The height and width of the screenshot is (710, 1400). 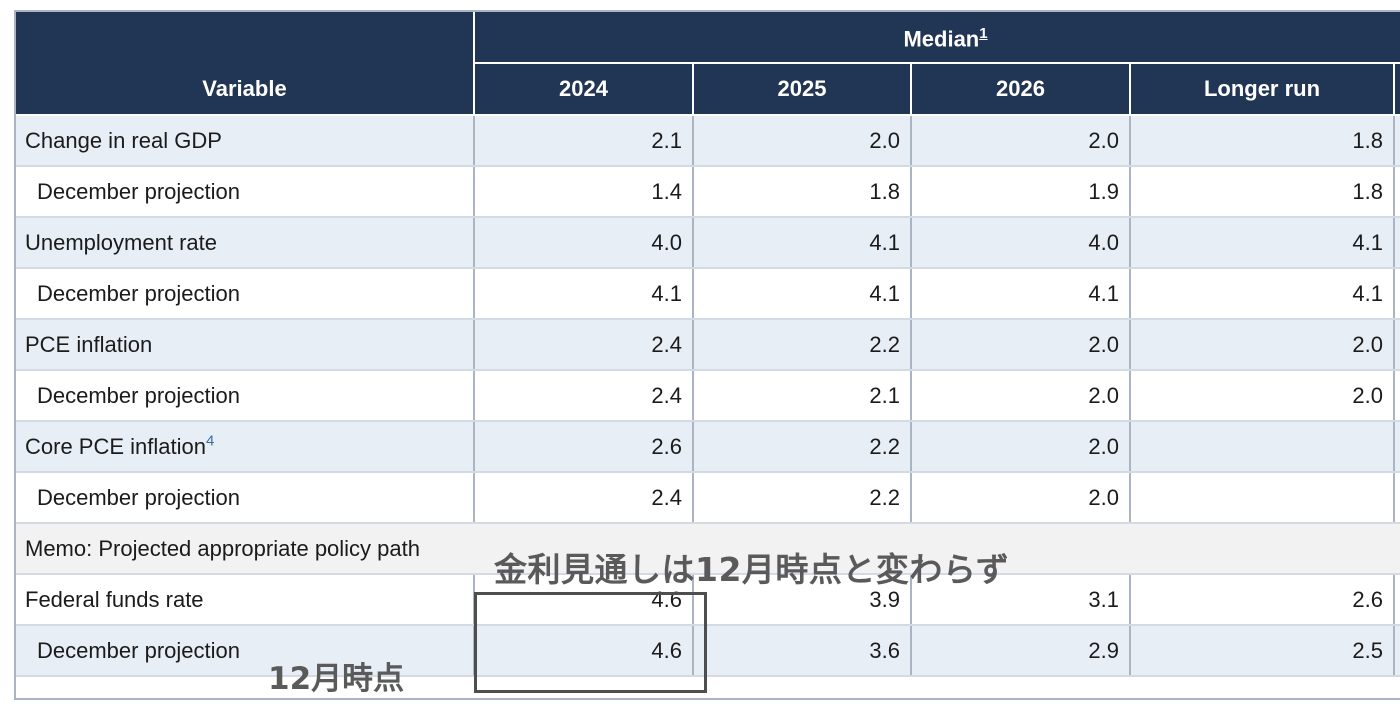 I want to click on table-row: December projection 4.6 3.6 2.9 2.5, so click(x=708, y=651).